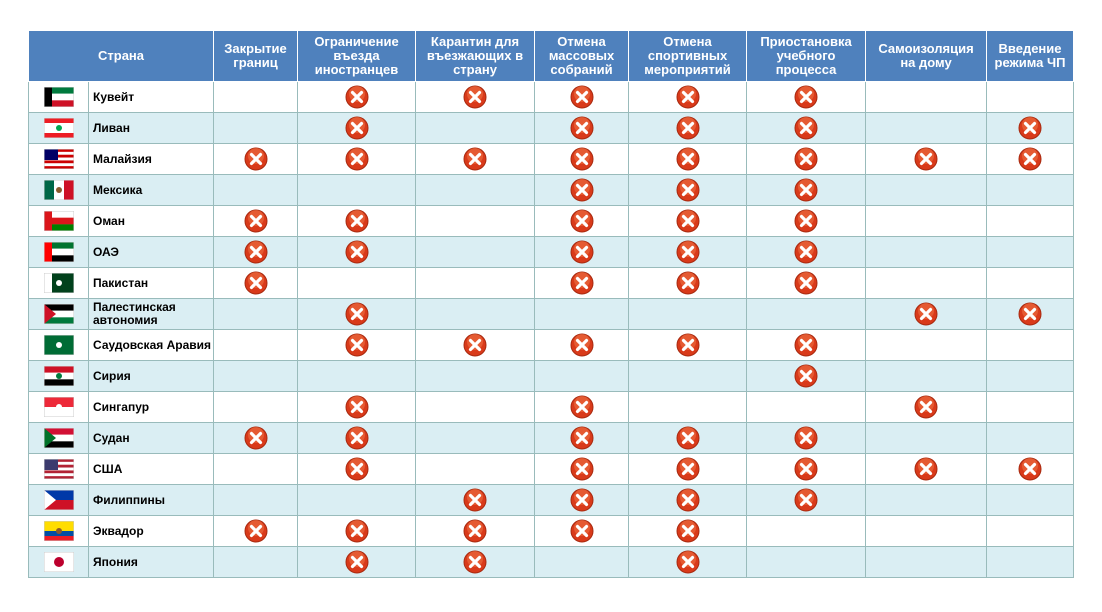  I want to click on table-row: Малайзия, so click(551, 159).